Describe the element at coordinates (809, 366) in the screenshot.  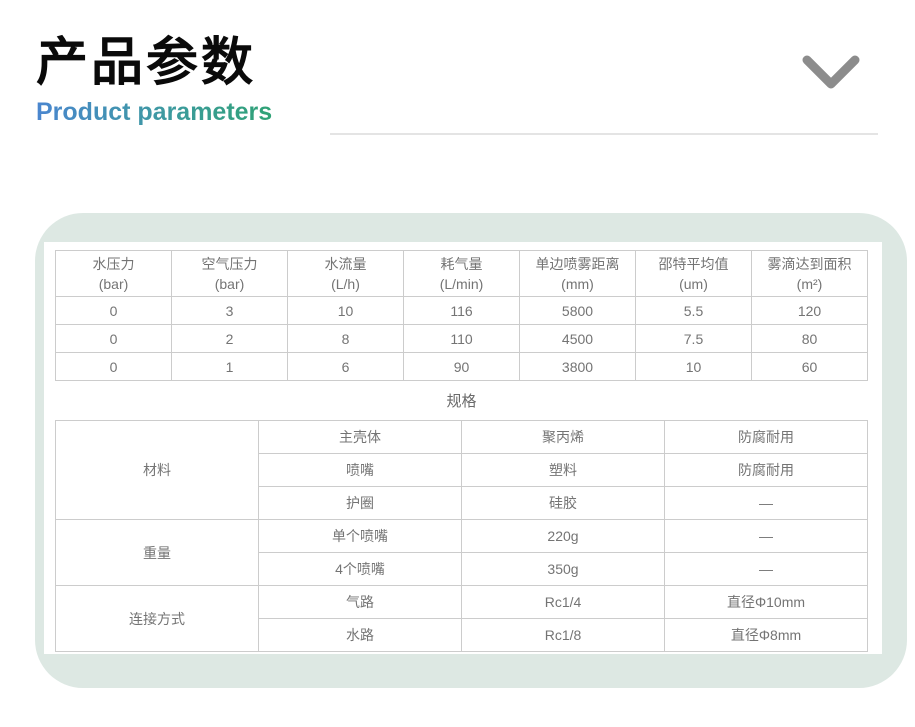
I see `spec-cell: 60` at that location.